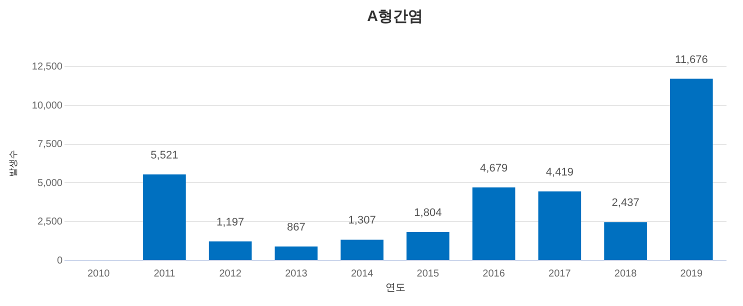 This screenshot has height=306, width=743. Describe the element at coordinates (47, 67) in the screenshot. I see `y-tick-label: 12,500` at that location.